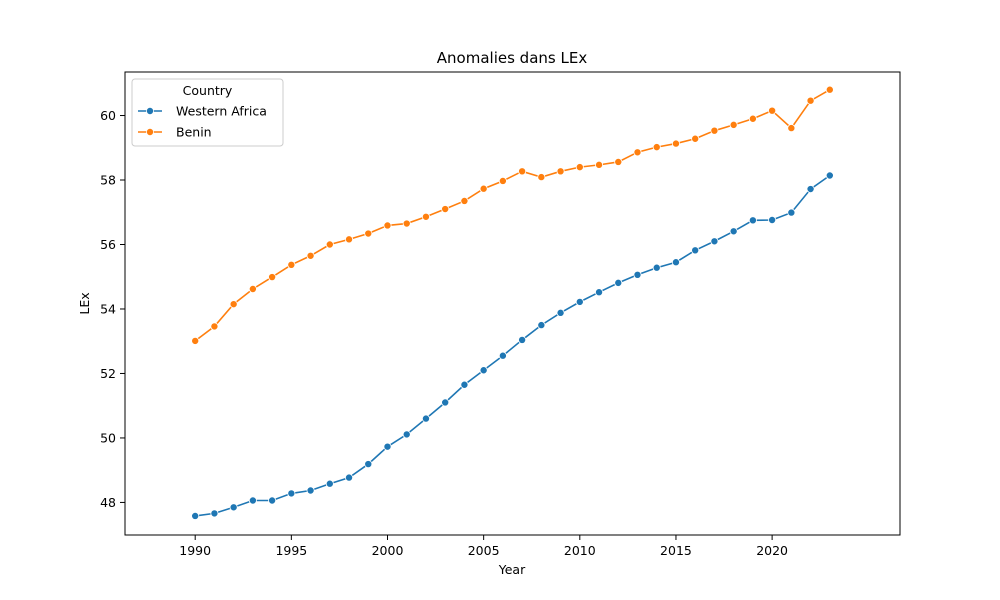 The image size is (1000, 600). I want to click on y-axis: 48 50 52 54 56 58 60, so click(112, 309).